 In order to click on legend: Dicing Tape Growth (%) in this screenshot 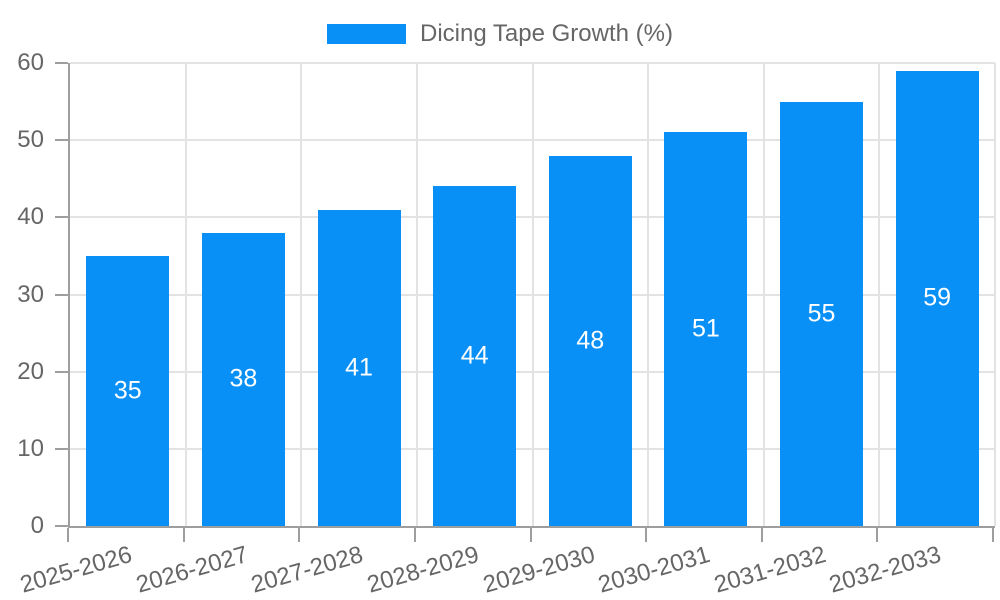, I will do `click(500, 34)`.